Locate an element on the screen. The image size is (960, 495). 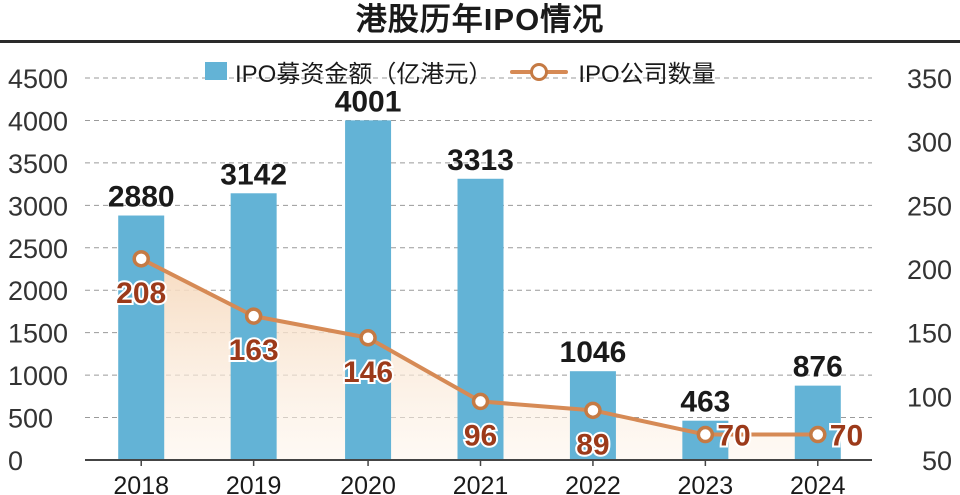
right-axis-tick-label: 250 is located at coordinates (929, 206).